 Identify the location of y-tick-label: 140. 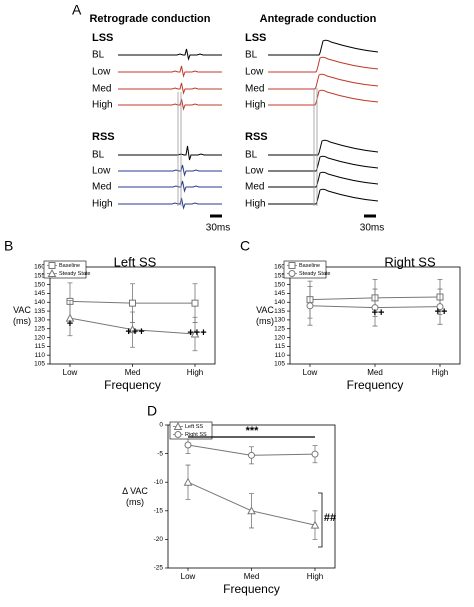
(279, 302).